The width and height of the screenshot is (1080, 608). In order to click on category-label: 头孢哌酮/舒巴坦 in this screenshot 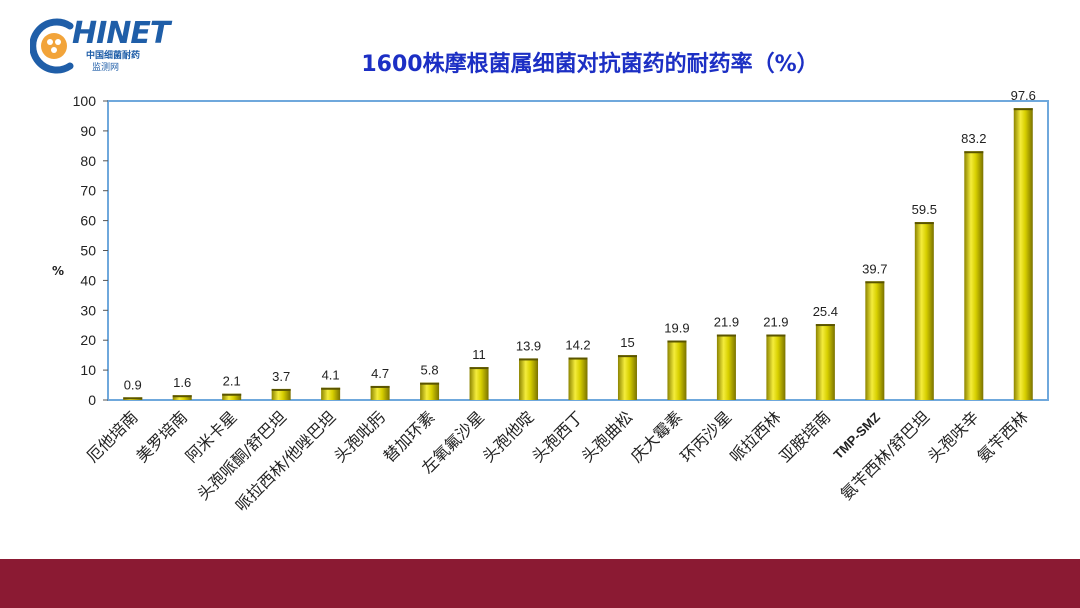, I will do `click(242, 455)`.